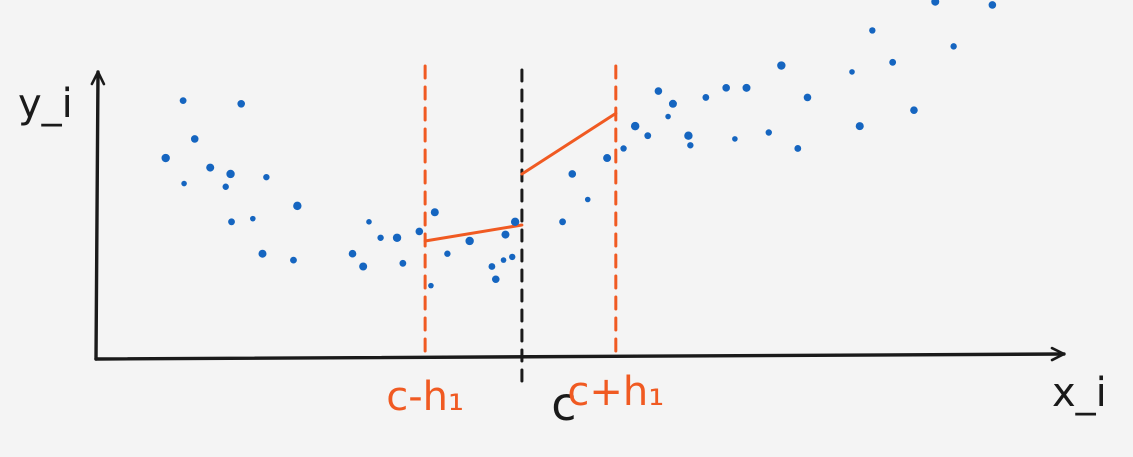 The width and height of the screenshot is (1133, 457). I want to click on cutoff-label: c, so click(563, 404).